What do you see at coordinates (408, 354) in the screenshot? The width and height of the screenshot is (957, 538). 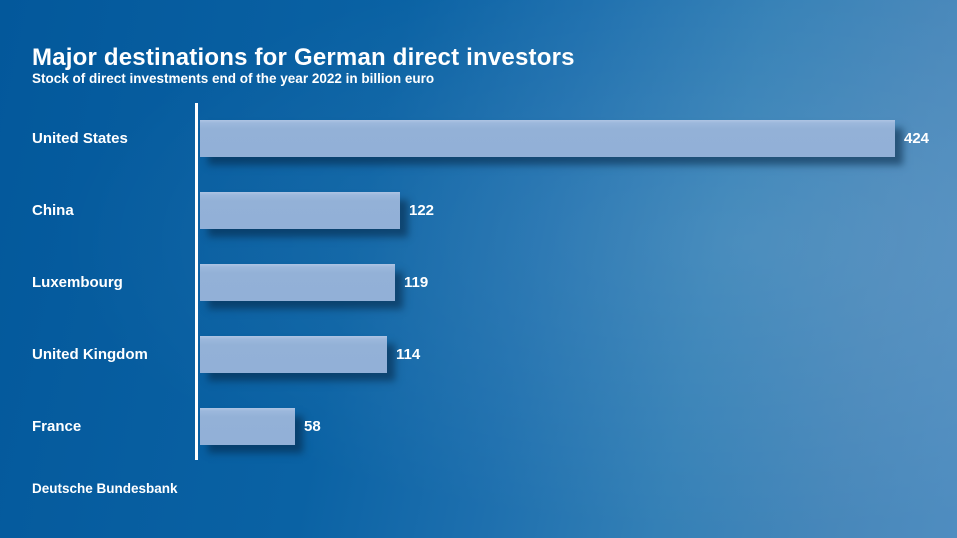 I see `value-label: 114` at bounding box center [408, 354].